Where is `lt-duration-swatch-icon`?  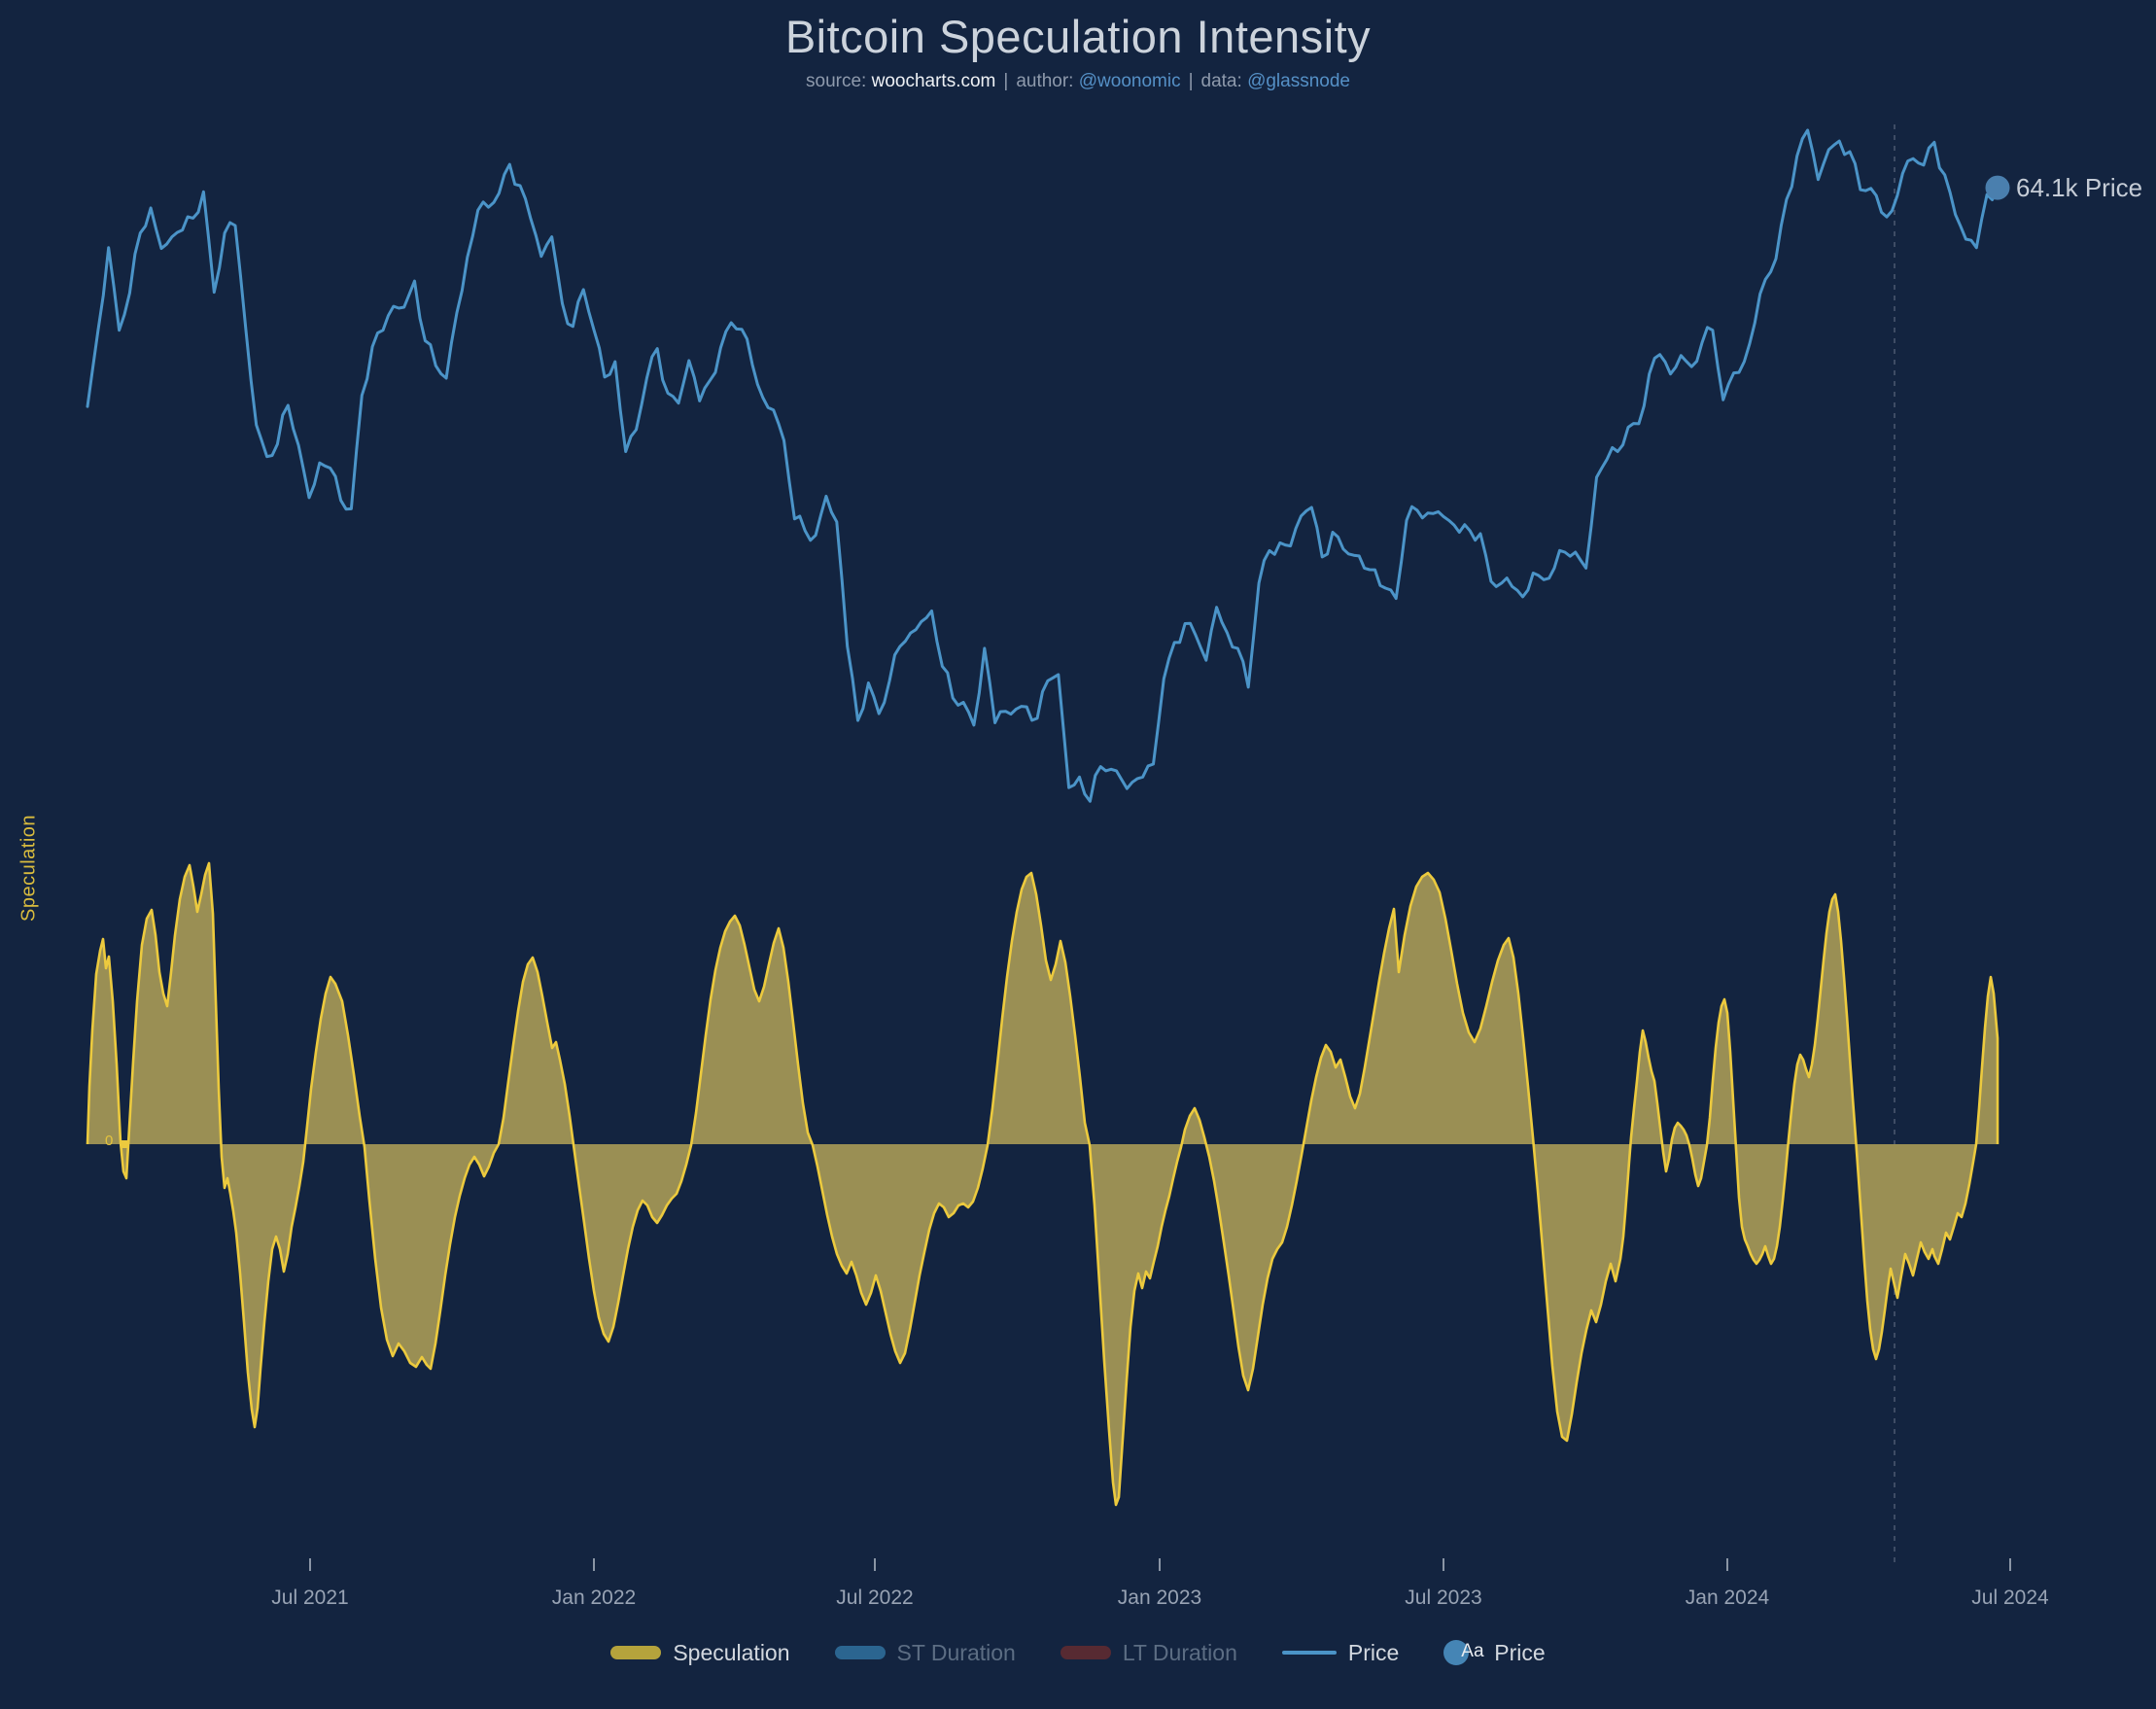
lt-duration-swatch-icon is located at coordinates (1085, 1652).